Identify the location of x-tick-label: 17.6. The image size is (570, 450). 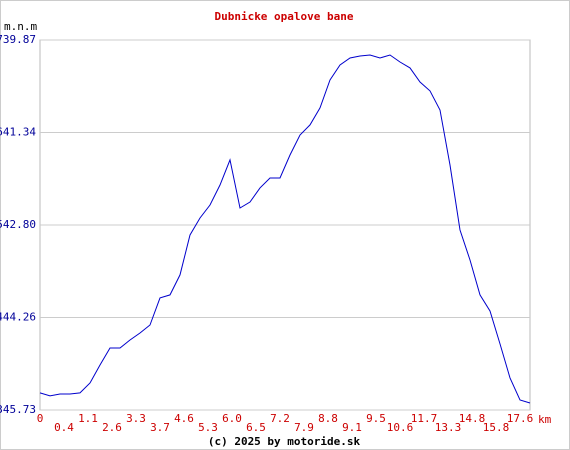
(520, 418).